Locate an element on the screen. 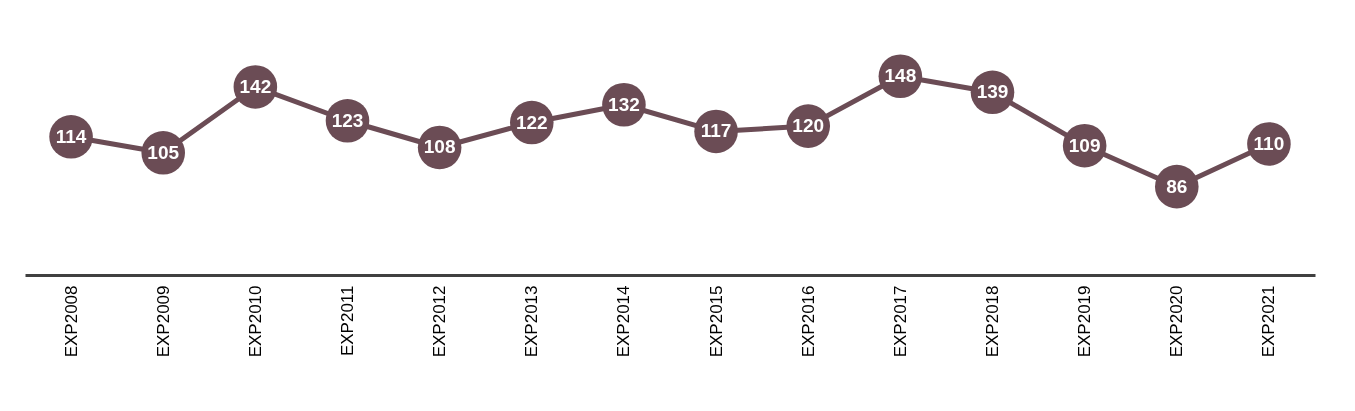 The width and height of the screenshot is (1355, 411). data-label: 109 is located at coordinates (1084, 145).